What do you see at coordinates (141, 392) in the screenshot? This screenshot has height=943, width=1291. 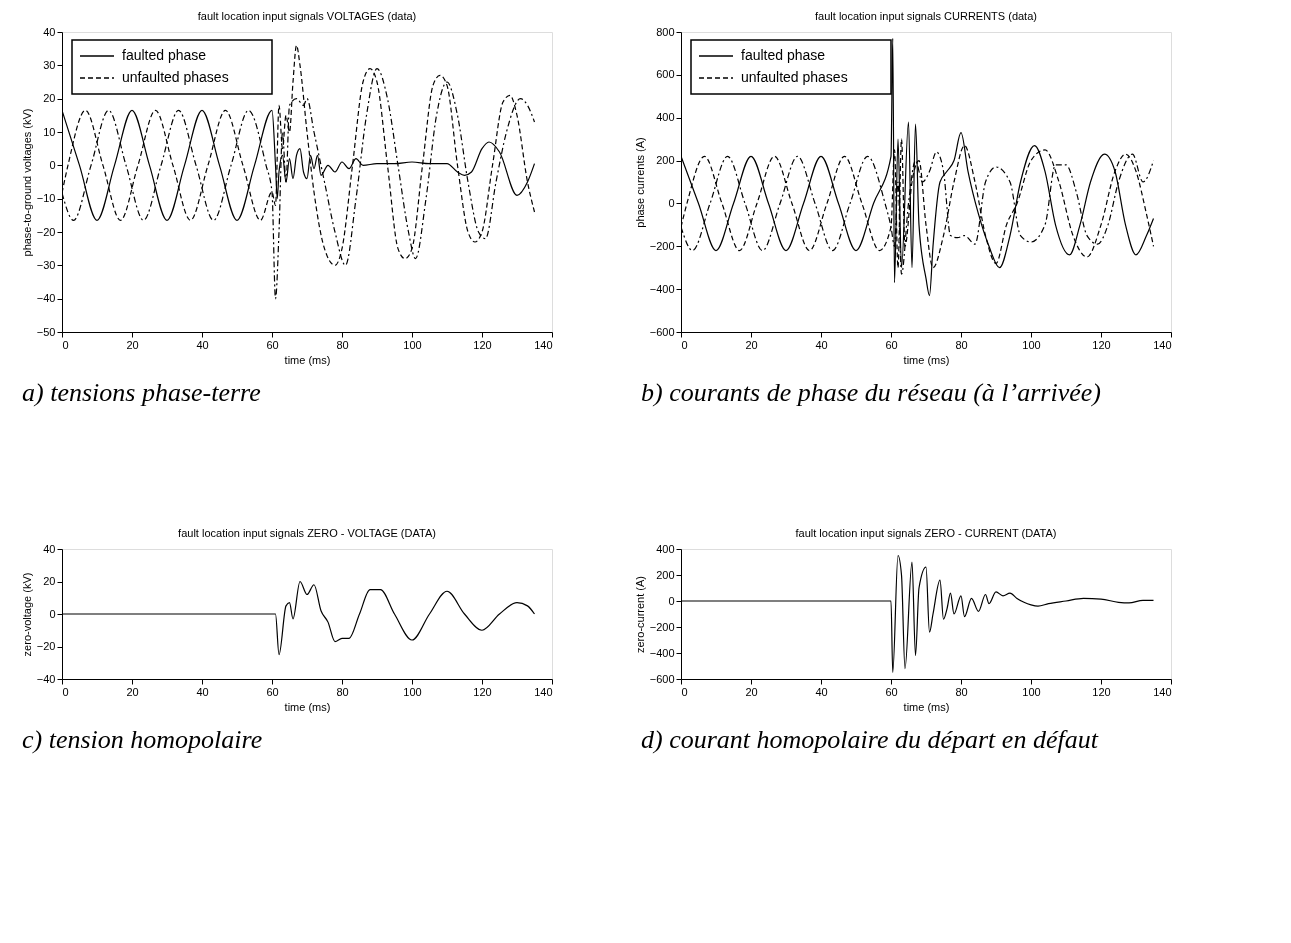 I see `text: a) tensions phase-terre` at bounding box center [141, 392].